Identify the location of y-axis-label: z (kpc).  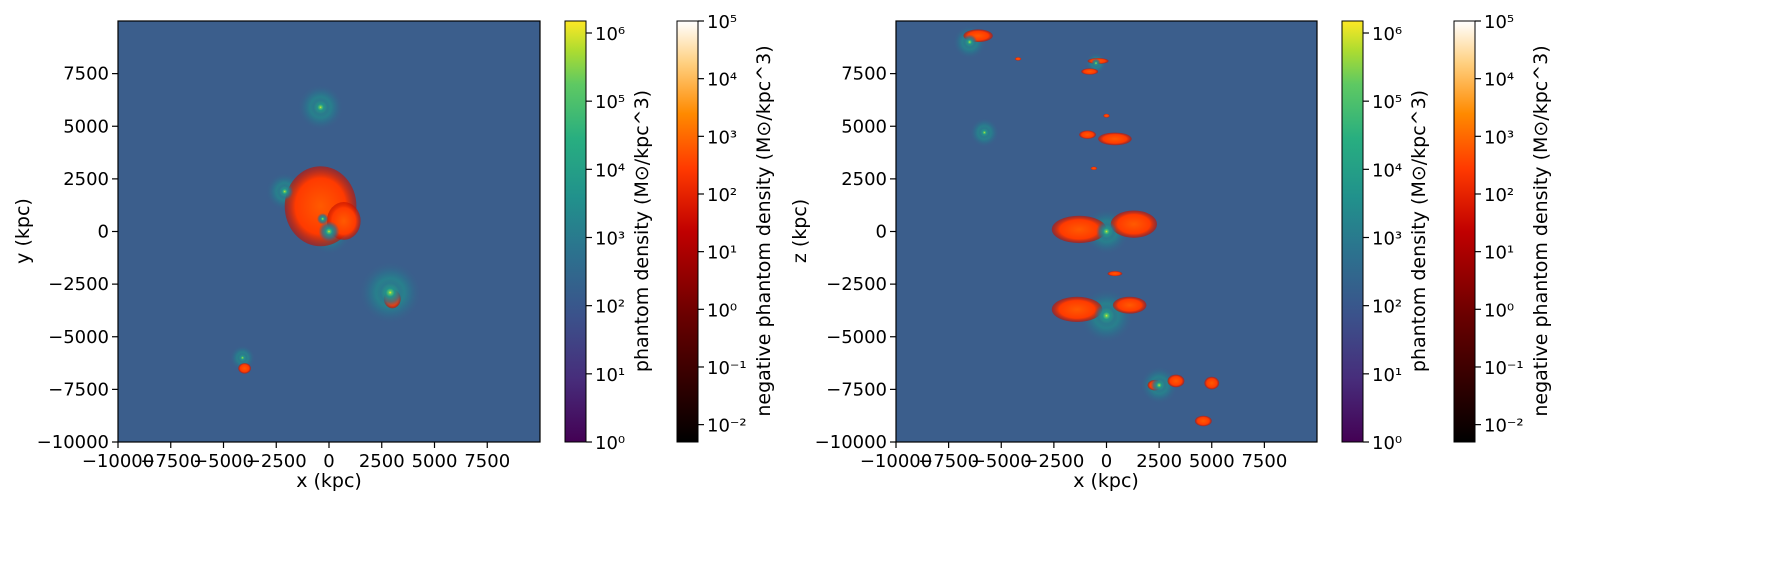
(800, 231).